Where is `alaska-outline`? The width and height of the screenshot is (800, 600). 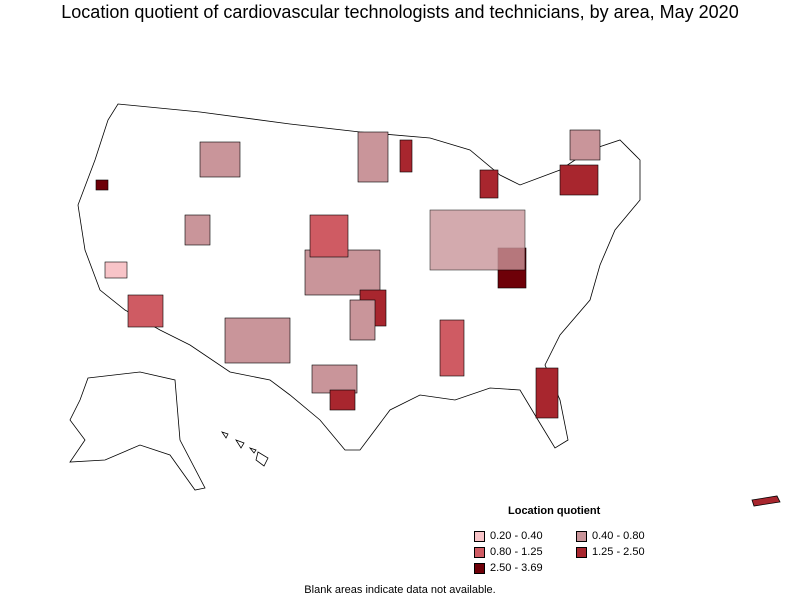 alaska-outline is located at coordinates (137, 431).